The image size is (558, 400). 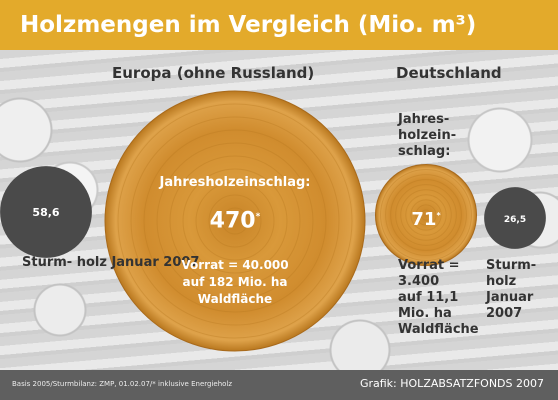 I want to click on europe-storm-bubble, so click(x=46, y=212).